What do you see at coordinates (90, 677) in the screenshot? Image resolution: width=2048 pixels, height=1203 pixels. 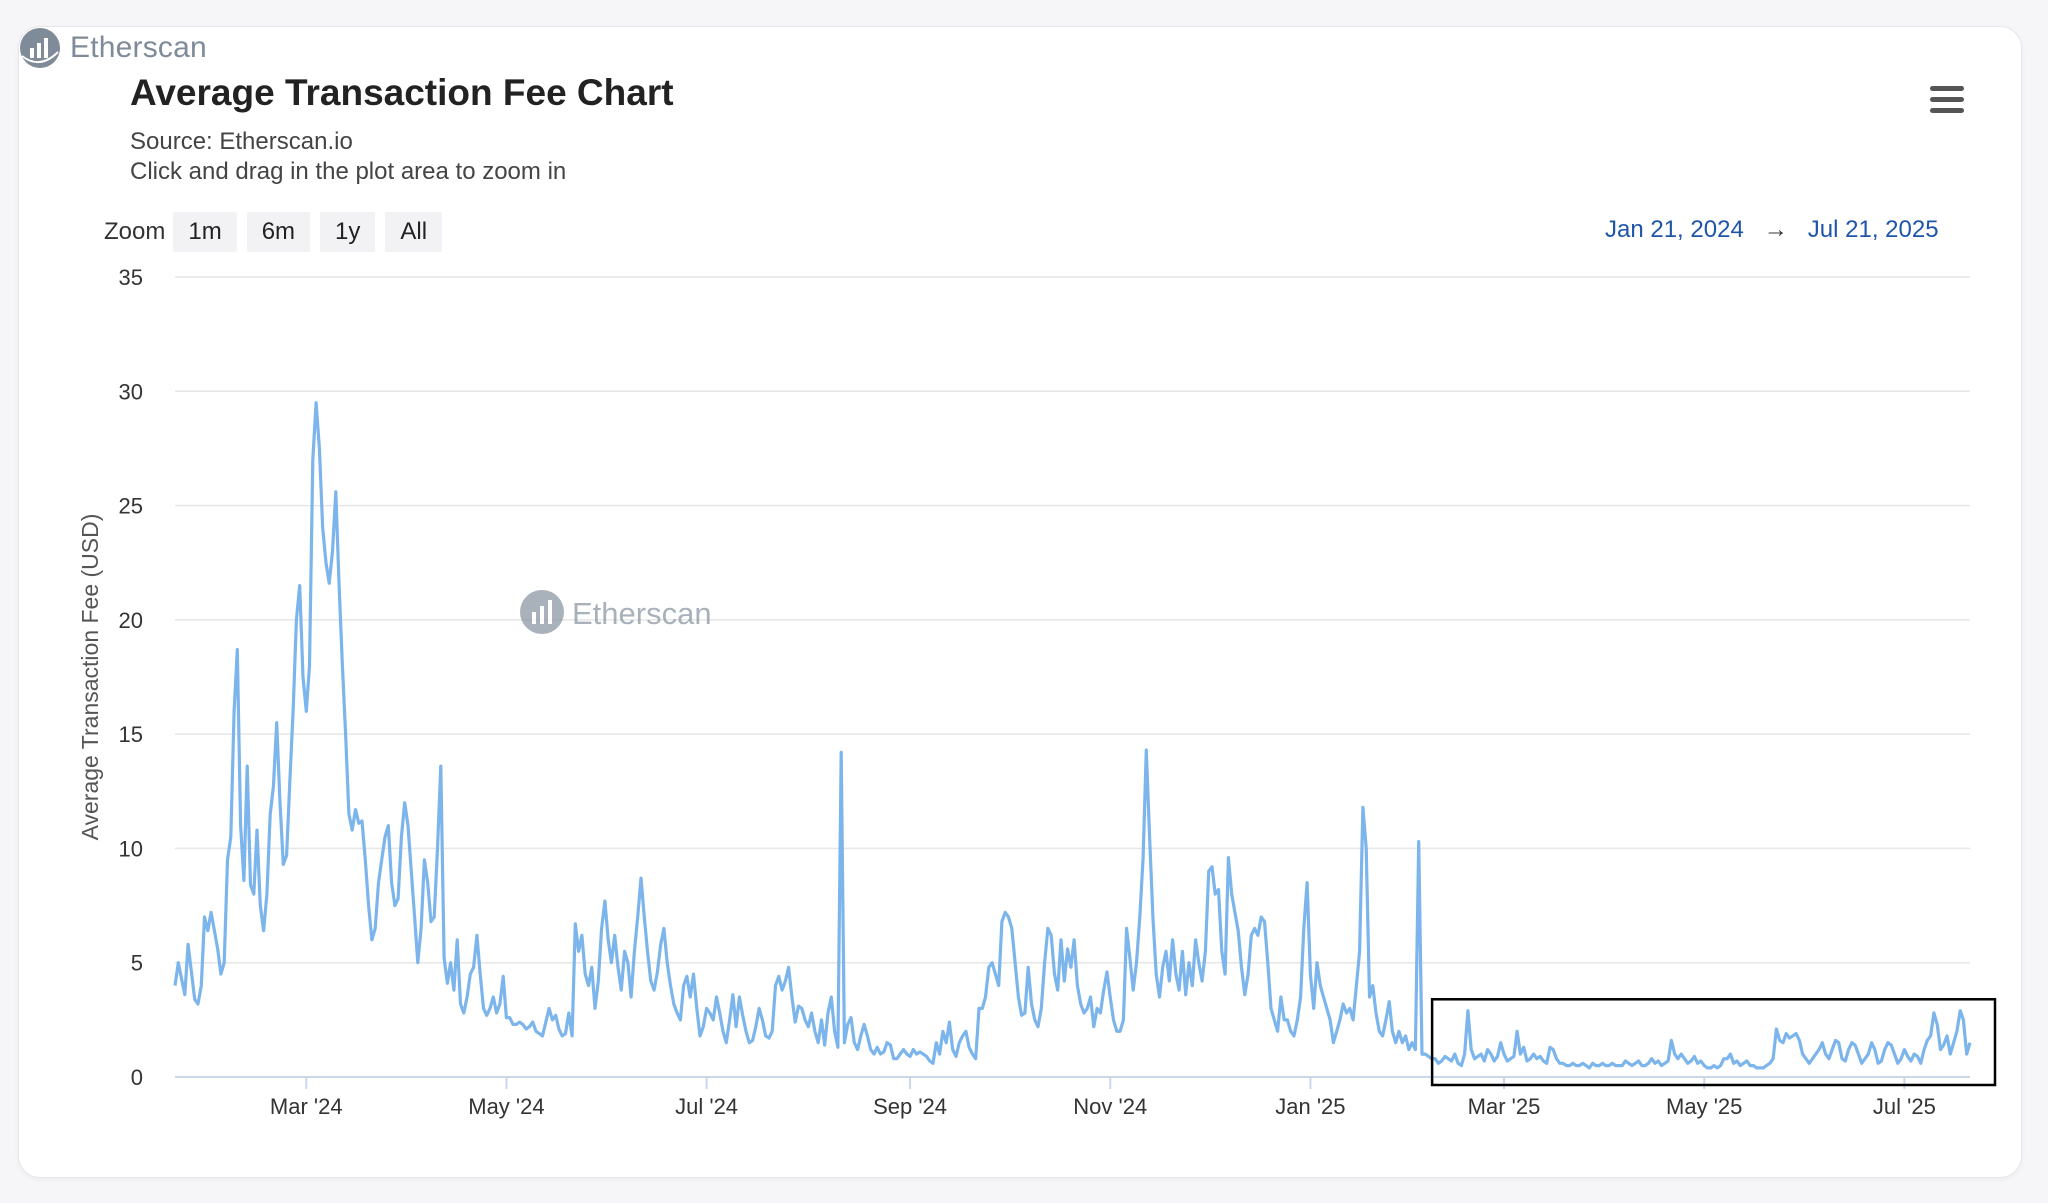 I see `y-axis-label: Average Transaction Fee (USD)` at bounding box center [90, 677].